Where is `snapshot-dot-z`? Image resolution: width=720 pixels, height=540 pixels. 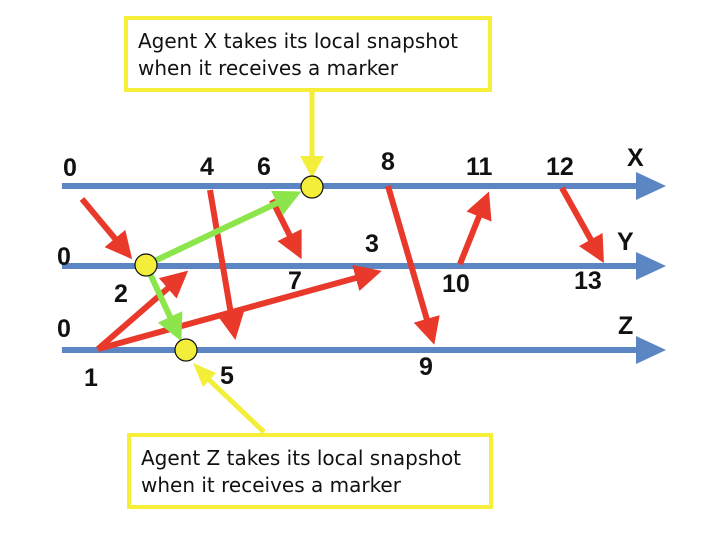
snapshot-dot-z is located at coordinates (186, 350).